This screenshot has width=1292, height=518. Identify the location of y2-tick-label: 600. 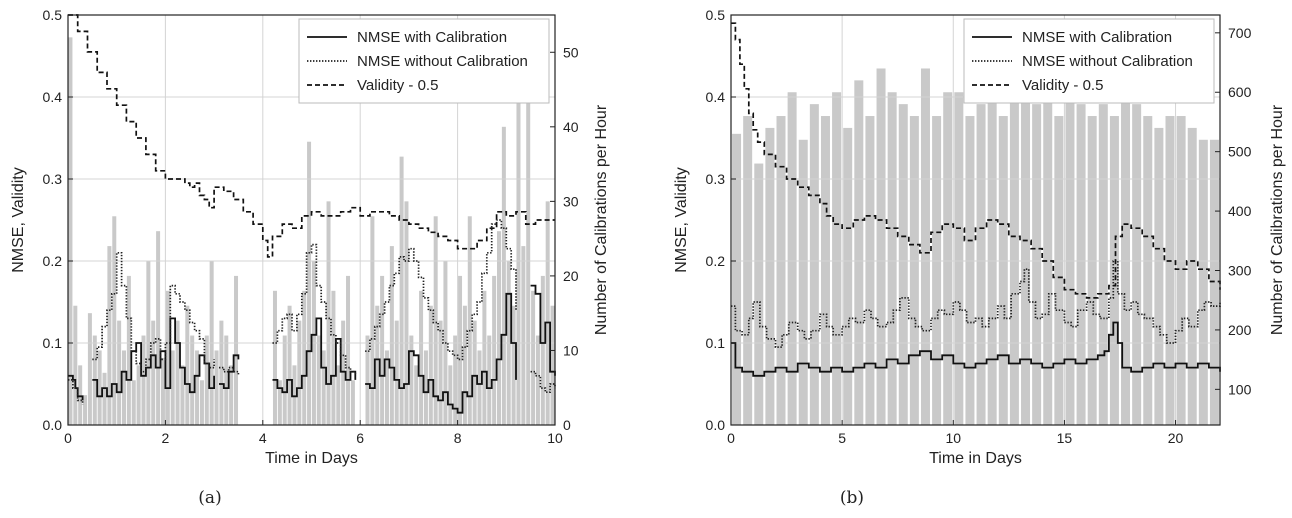
(1240, 92).